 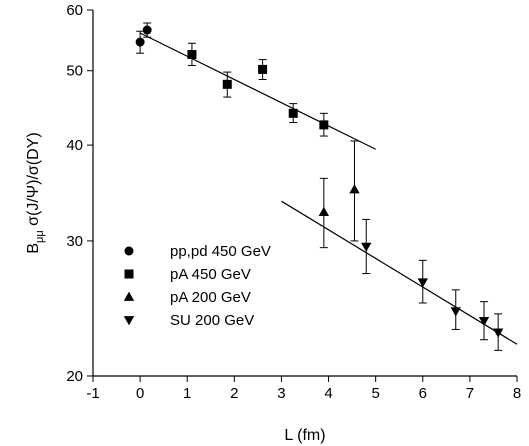 What do you see at coordinates (470, 393) in the screenshot?
I see `x-tick-label: 7` at bounding box center [470, 393].